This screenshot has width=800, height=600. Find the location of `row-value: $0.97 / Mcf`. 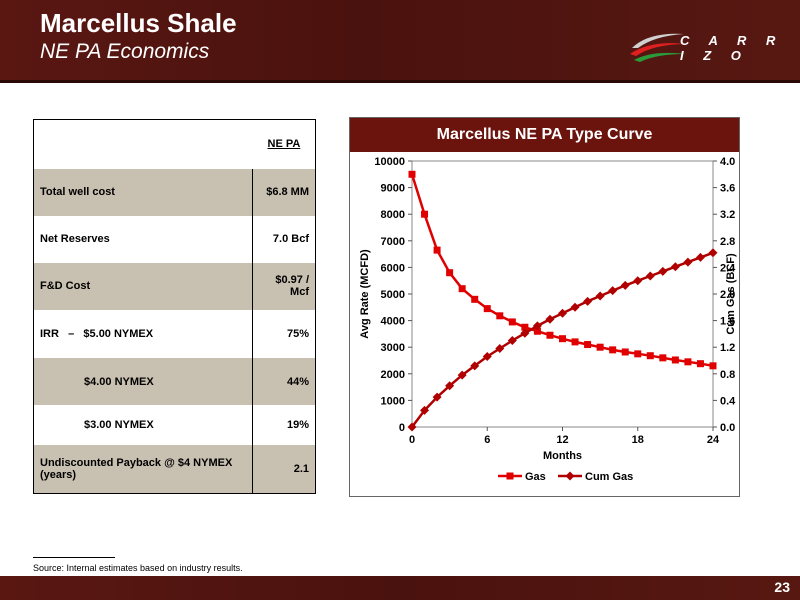

row-value: $0.97 / Mcf is located at coordinates (284, 286).